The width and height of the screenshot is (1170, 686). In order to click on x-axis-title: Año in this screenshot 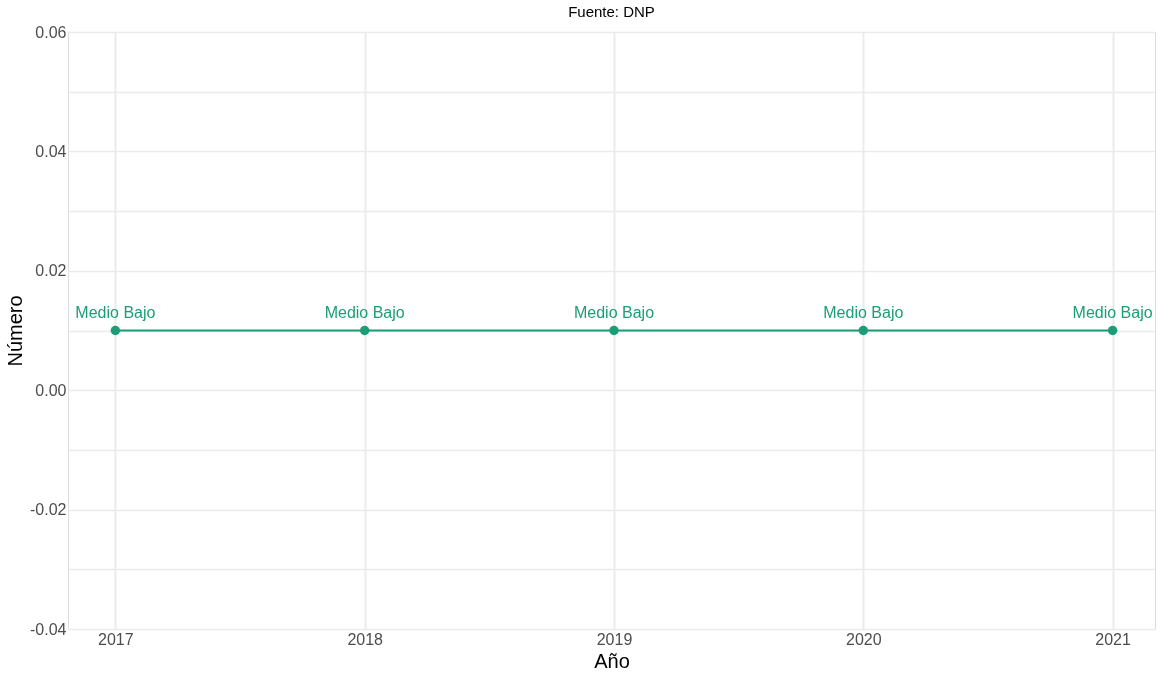, I will do `click(612, 660)`.